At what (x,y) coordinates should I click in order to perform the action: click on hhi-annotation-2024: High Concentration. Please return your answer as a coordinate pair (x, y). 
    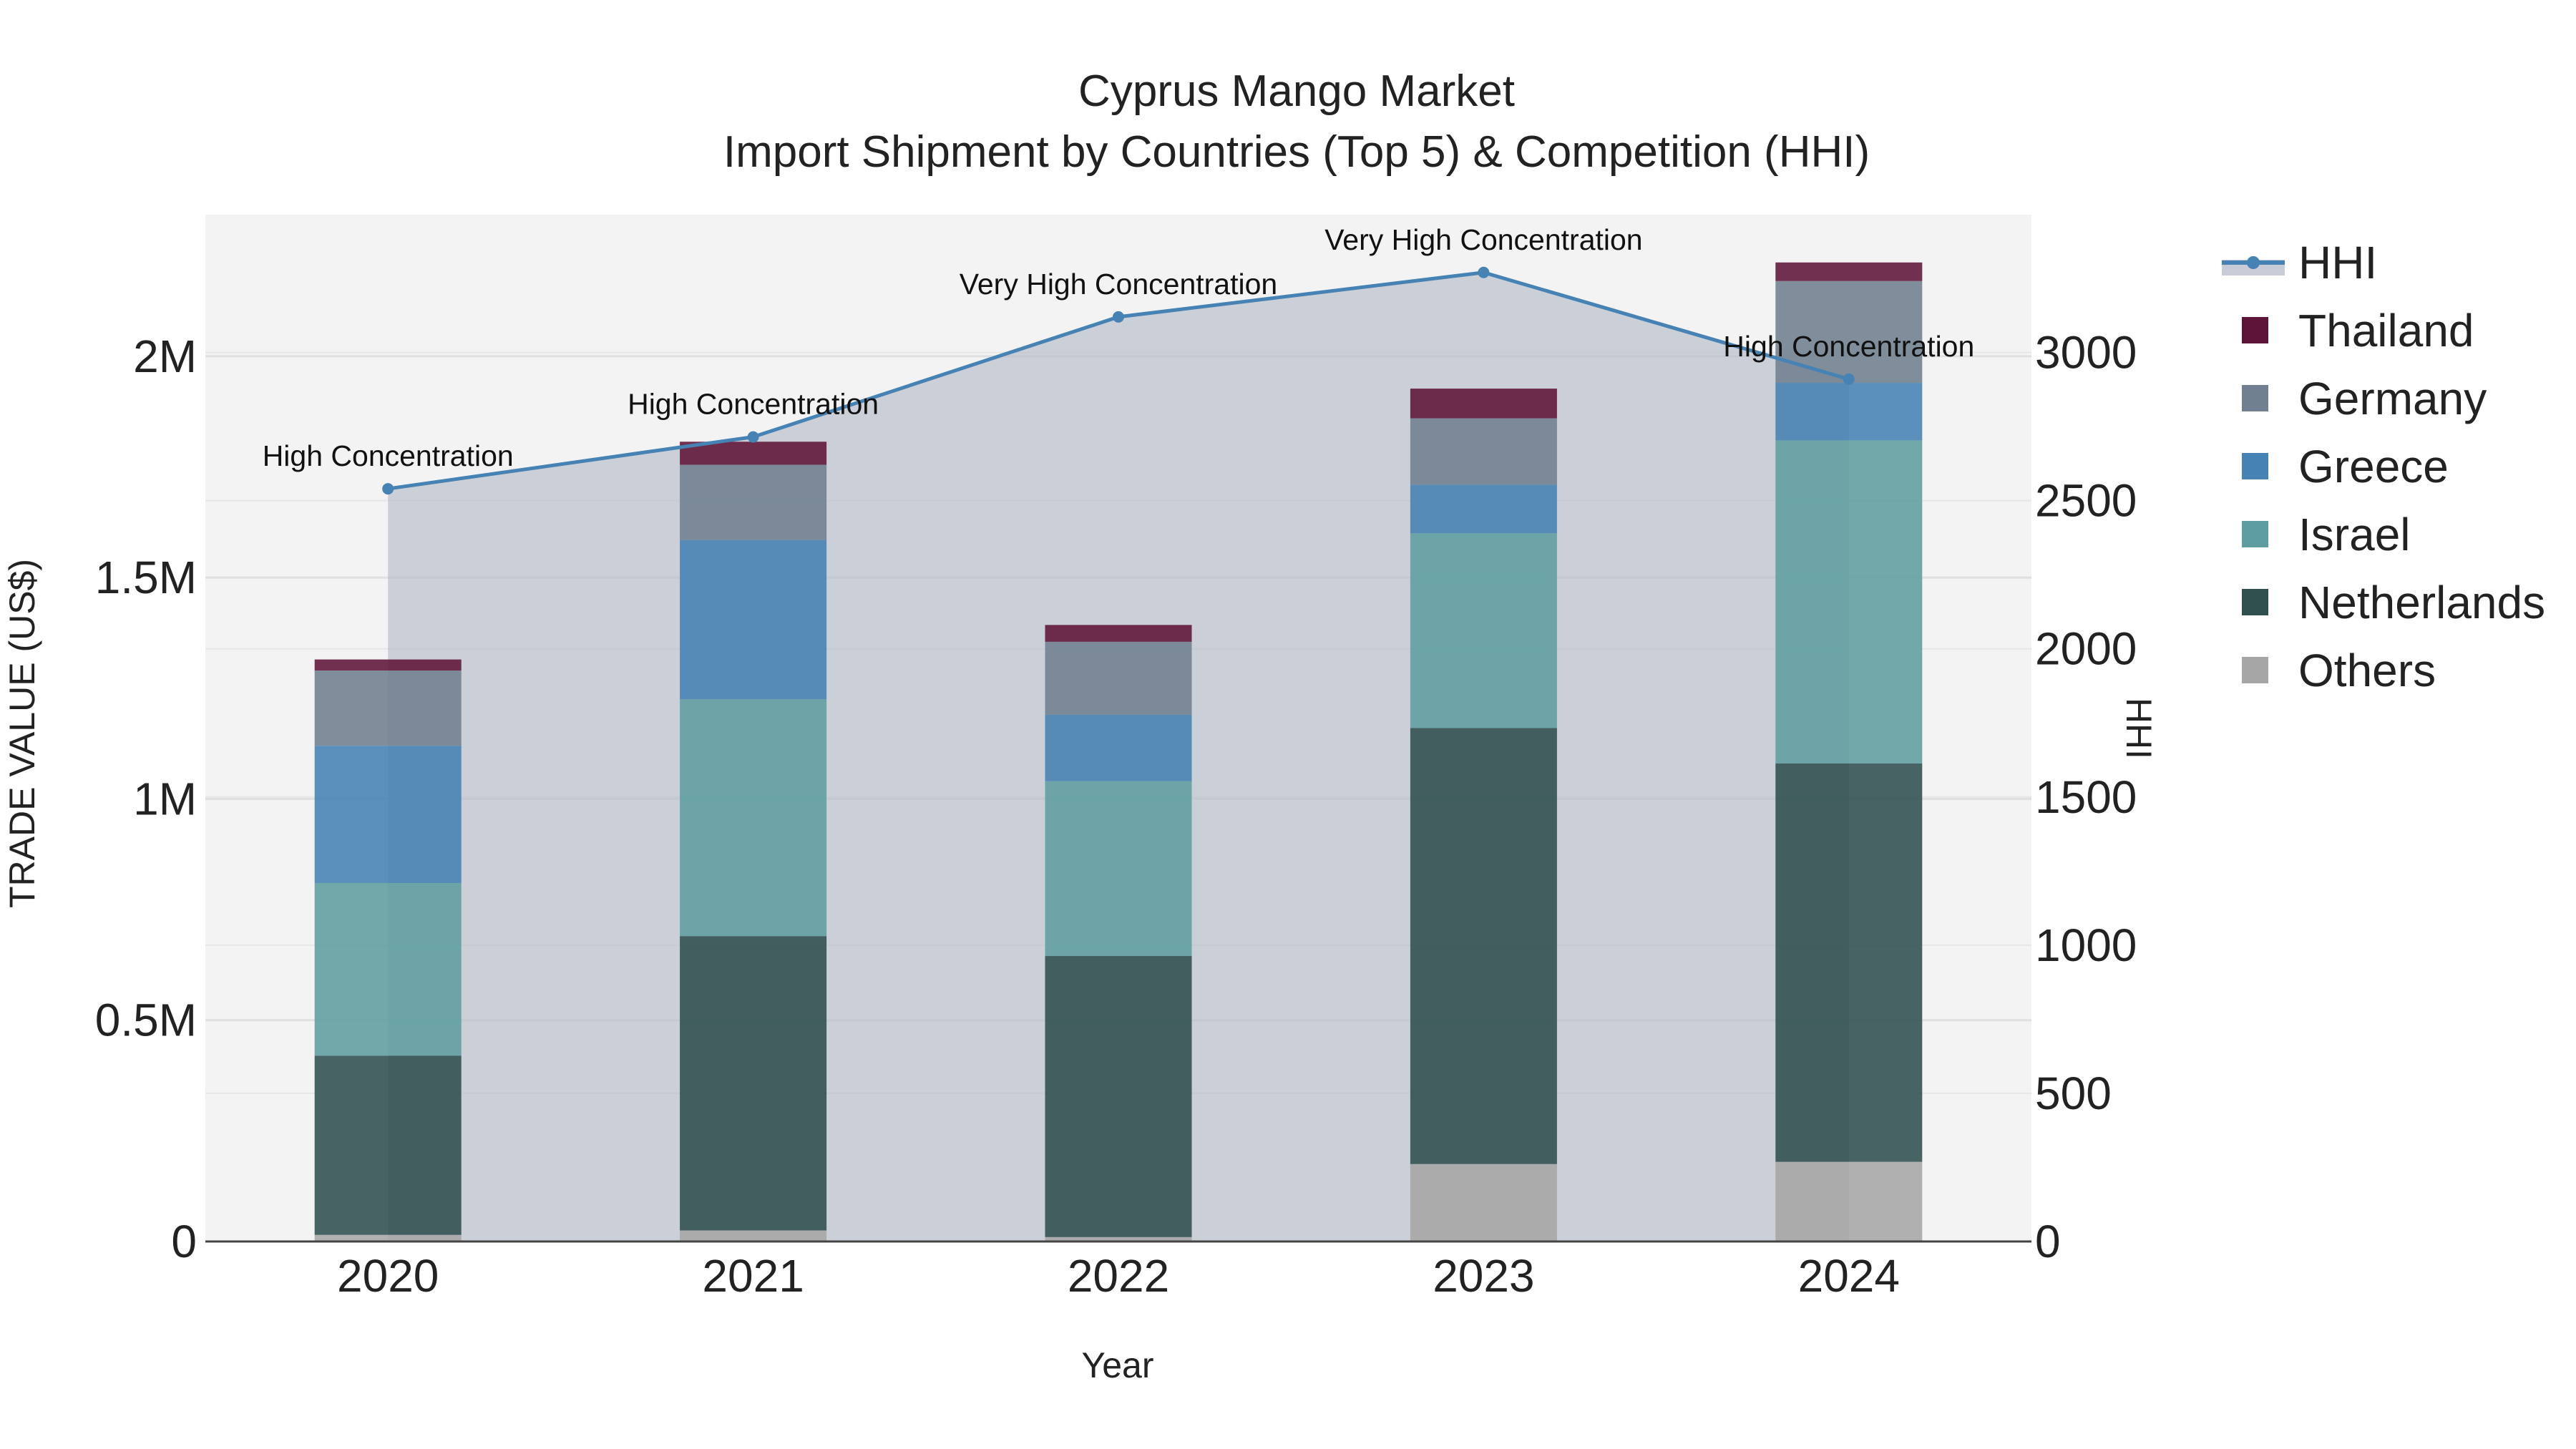
    Looking at the image, I should click on (1848, 346).